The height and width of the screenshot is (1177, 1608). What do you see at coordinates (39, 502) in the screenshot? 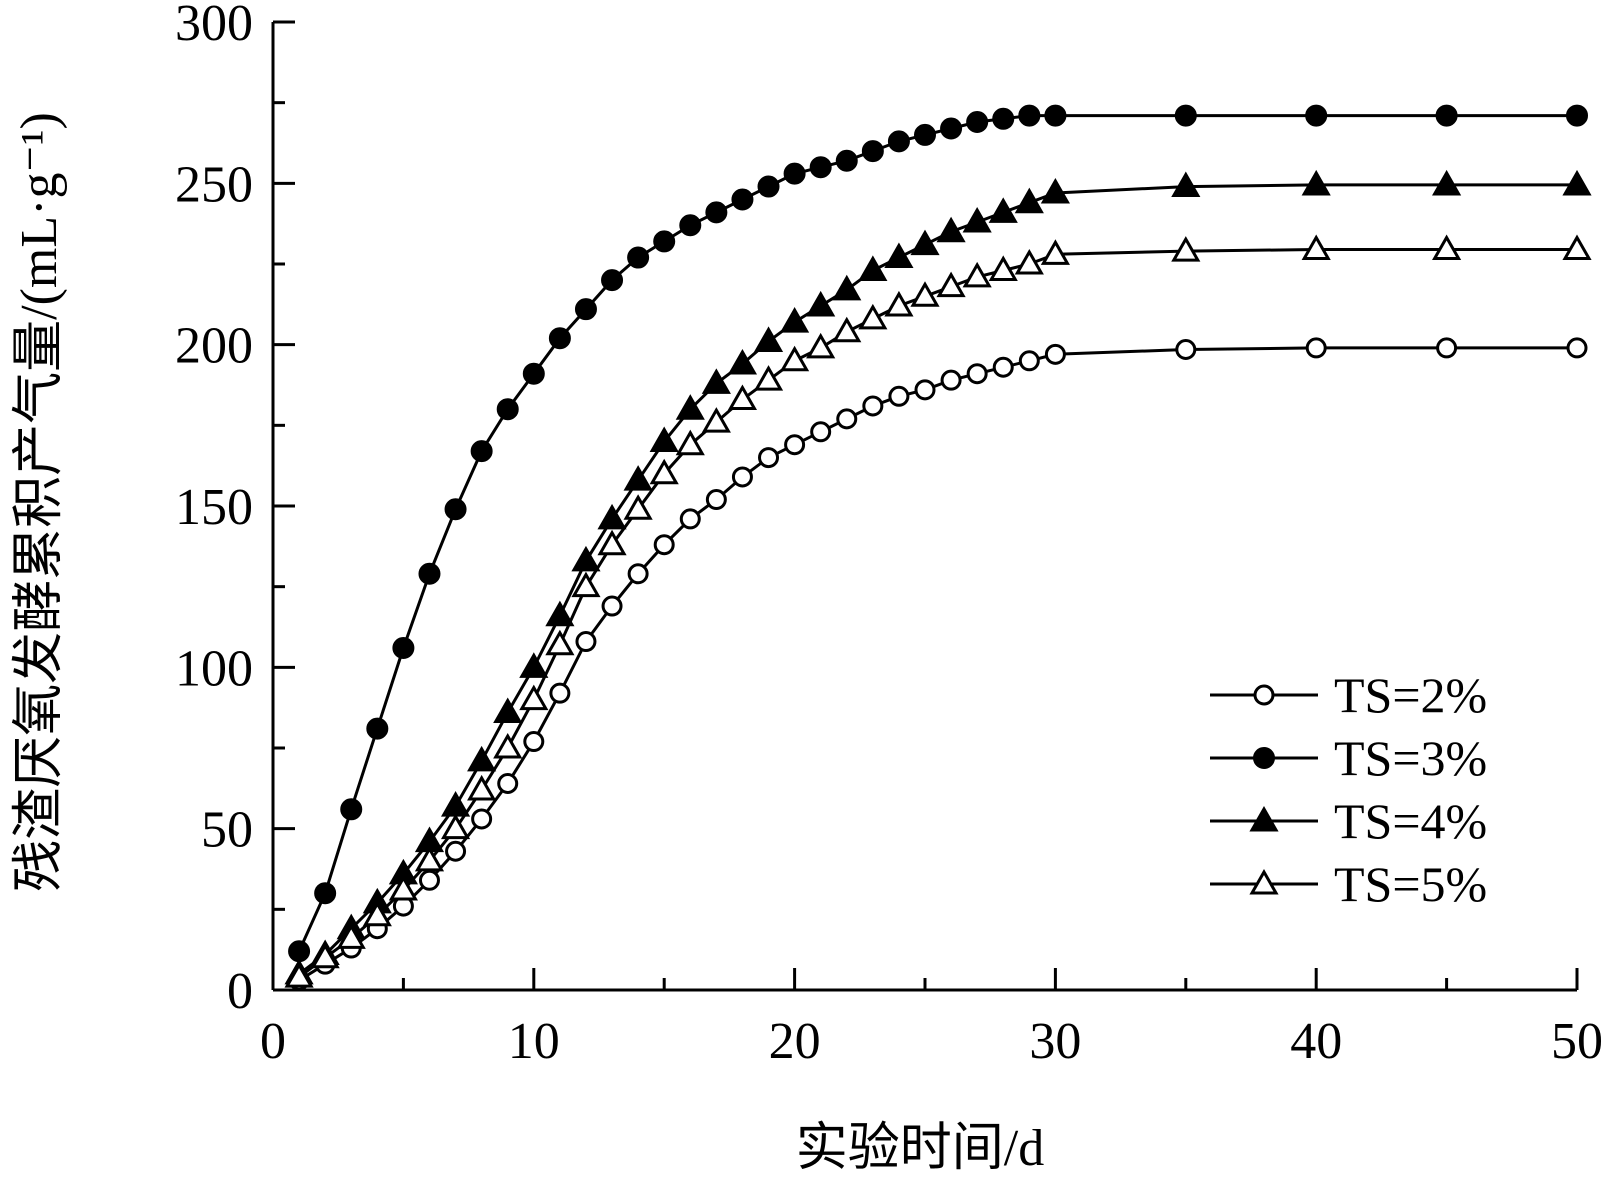
I see `y-axis-label: 残渣厌氧发酵累积产气量/(mL·g⁻¹)` at bounding box center [39, 502].